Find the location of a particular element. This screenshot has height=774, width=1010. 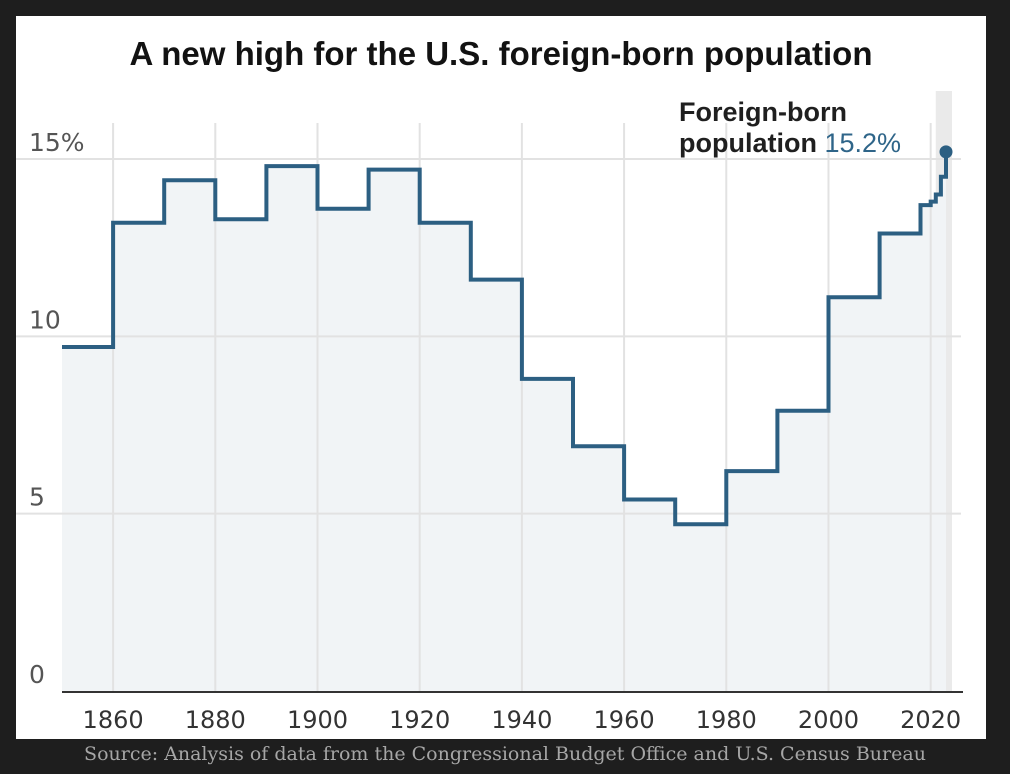

endpoint-marker is located at coordinates (946, 152).